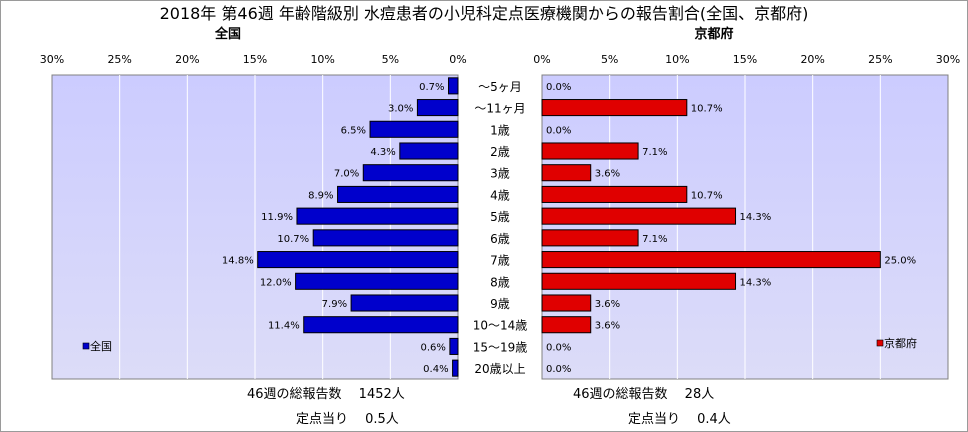 This screenshot has height=432, width=968. Describe the element at coordinates (500, 261) in the screenshot. I see `category-label: 7歳` at that location.